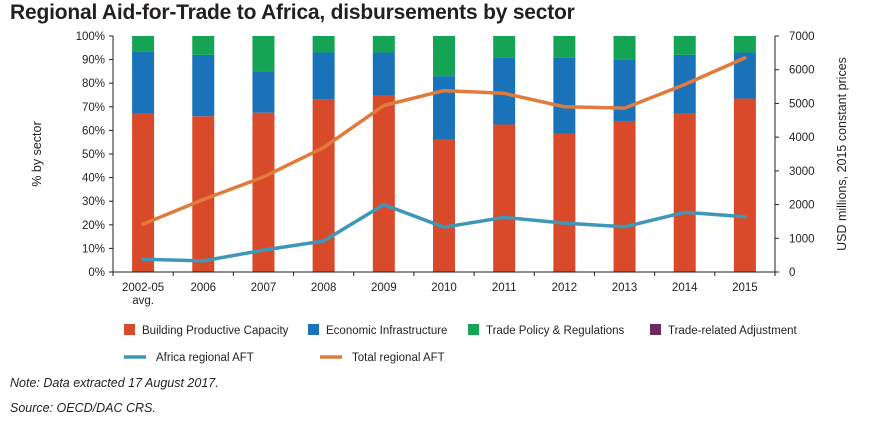  What do you see at coordinates (324, 288) in the screenshot?
I see `x-tick-label-3: 2008` at bounding box center [324, 288].